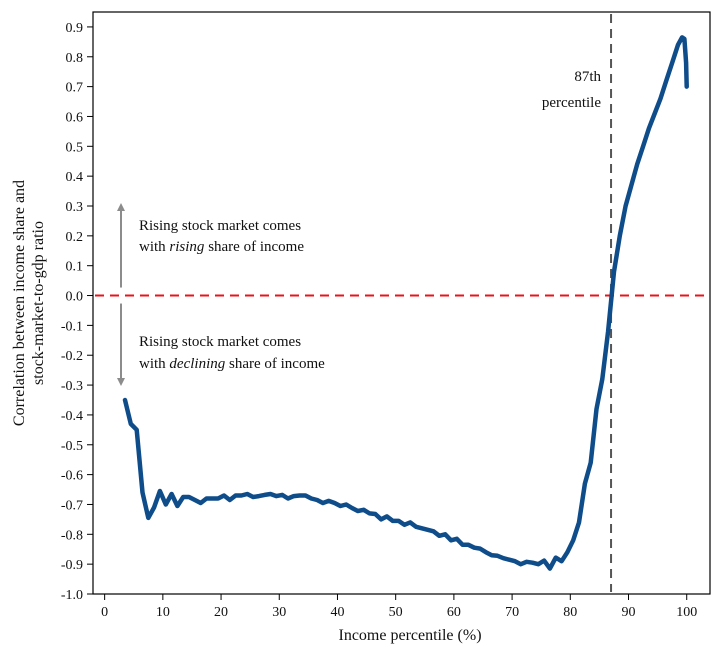  I want to click on upper-annotation-pre: with, so click(154, 247).